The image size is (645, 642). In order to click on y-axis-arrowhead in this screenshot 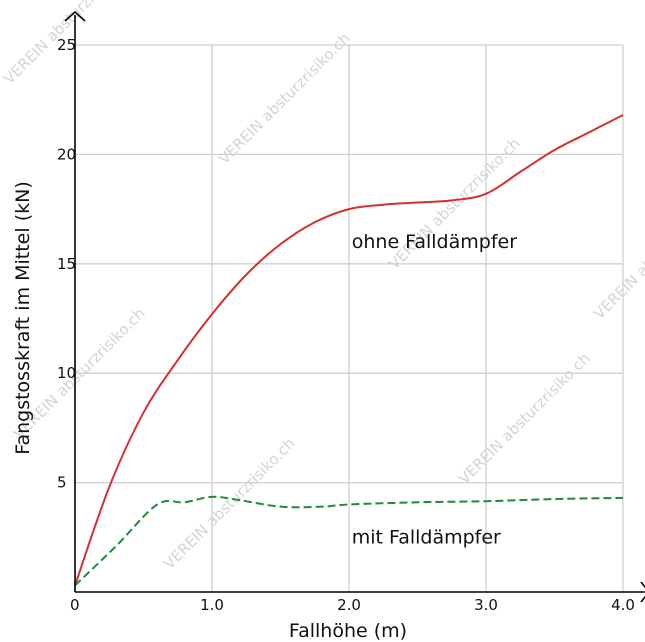, I will do `click(75, 16)`.